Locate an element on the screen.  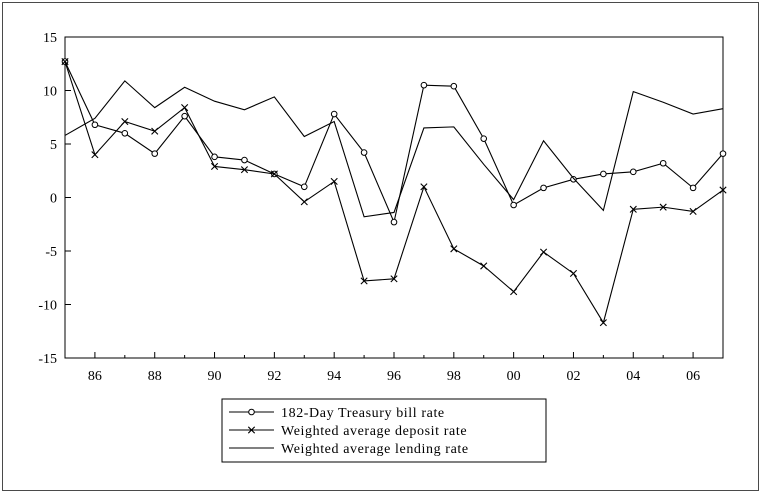
x-tick-label-8: 02 is located at coordinates (573, 376).